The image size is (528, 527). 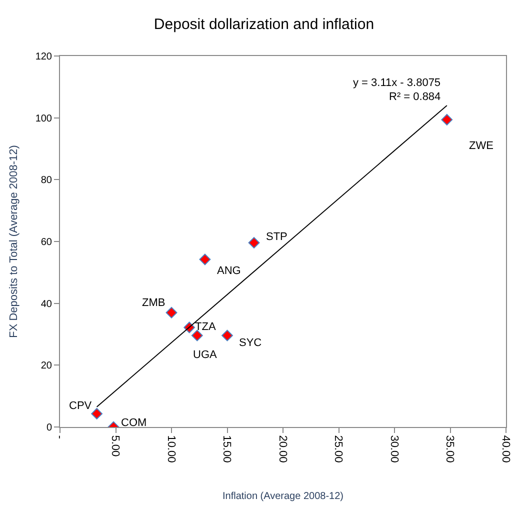 I want to click on annotation: SYC, so click(x=250, y=343).